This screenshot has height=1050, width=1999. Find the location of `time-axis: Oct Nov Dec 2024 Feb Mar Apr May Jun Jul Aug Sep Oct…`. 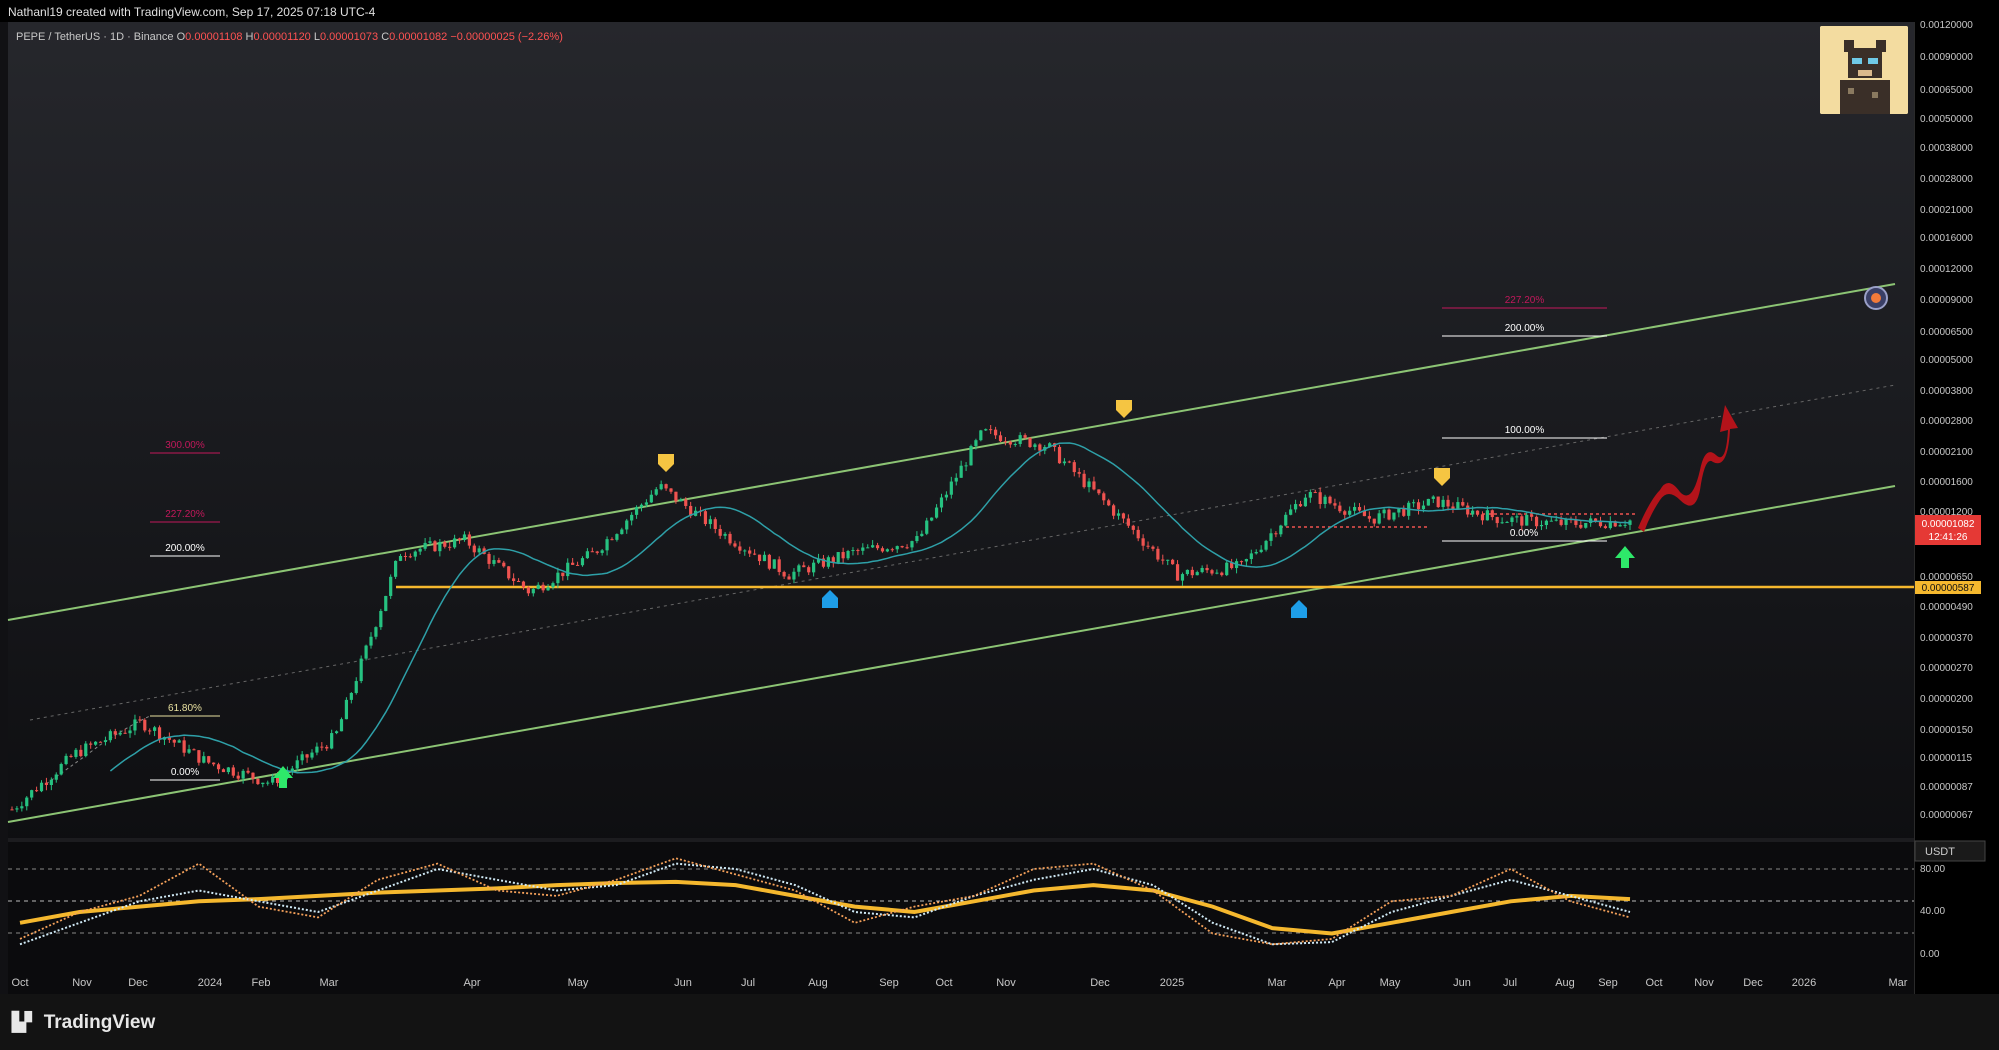

time-axis: Oct Nov Dec 2024 Feb Mar Apr May Jun Jul Aug Sep Oct… is located at coordinates (961, 982).